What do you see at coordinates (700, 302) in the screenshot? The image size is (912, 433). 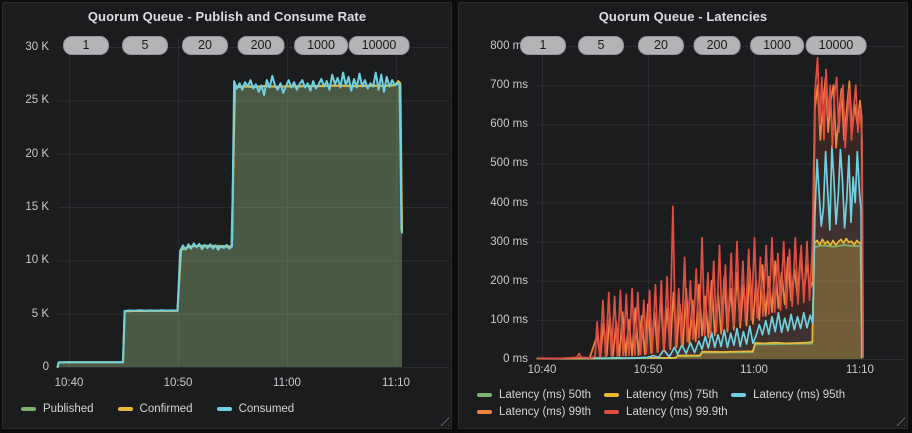 I see `series-fill-latency-ms-50th` at bounding box center [700, 302].